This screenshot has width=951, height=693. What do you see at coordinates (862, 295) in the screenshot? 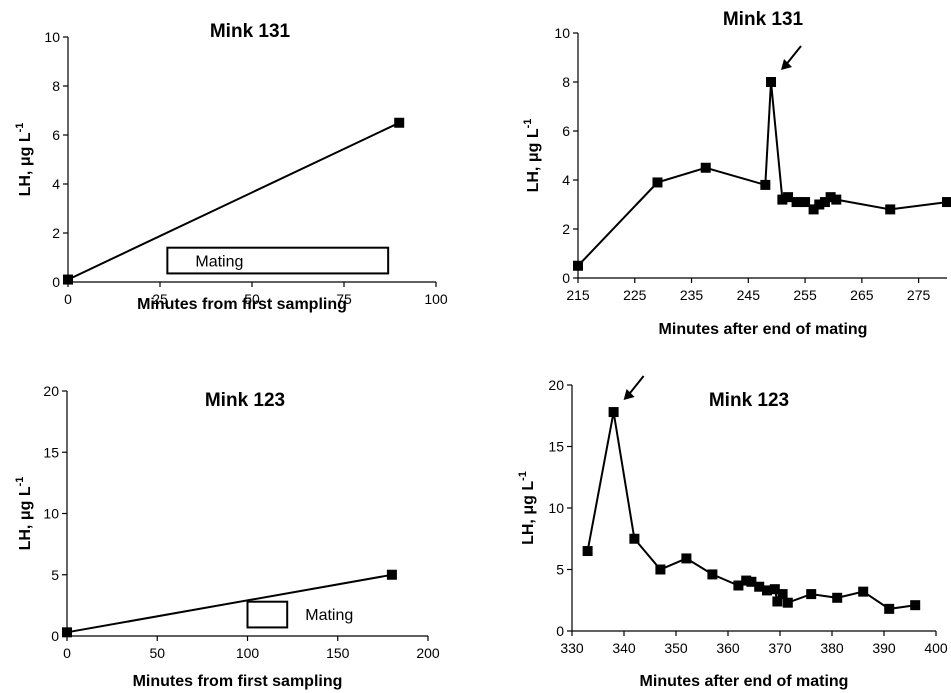
I see `x-tick-label: 265` at bounding box center [862, 295].